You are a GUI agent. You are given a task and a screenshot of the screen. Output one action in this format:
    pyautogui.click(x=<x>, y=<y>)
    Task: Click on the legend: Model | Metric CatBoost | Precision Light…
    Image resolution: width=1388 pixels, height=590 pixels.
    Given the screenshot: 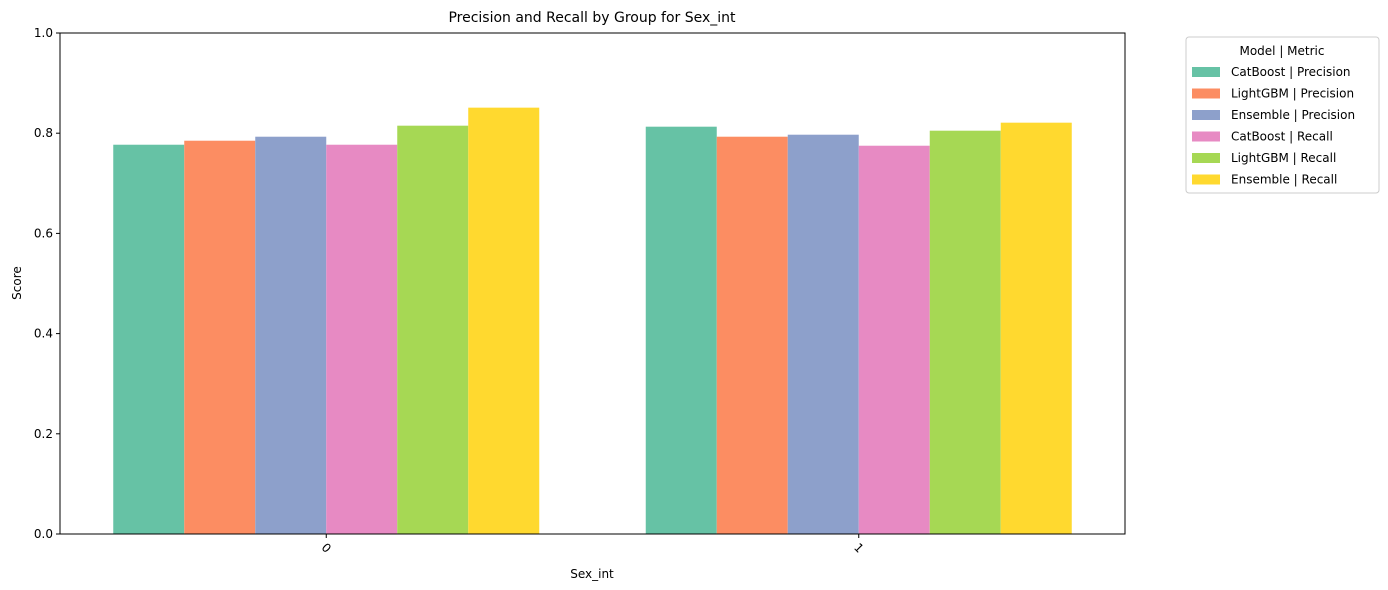 What is the action you would take?
    pyautogui.click(x=1282, y=115)
    